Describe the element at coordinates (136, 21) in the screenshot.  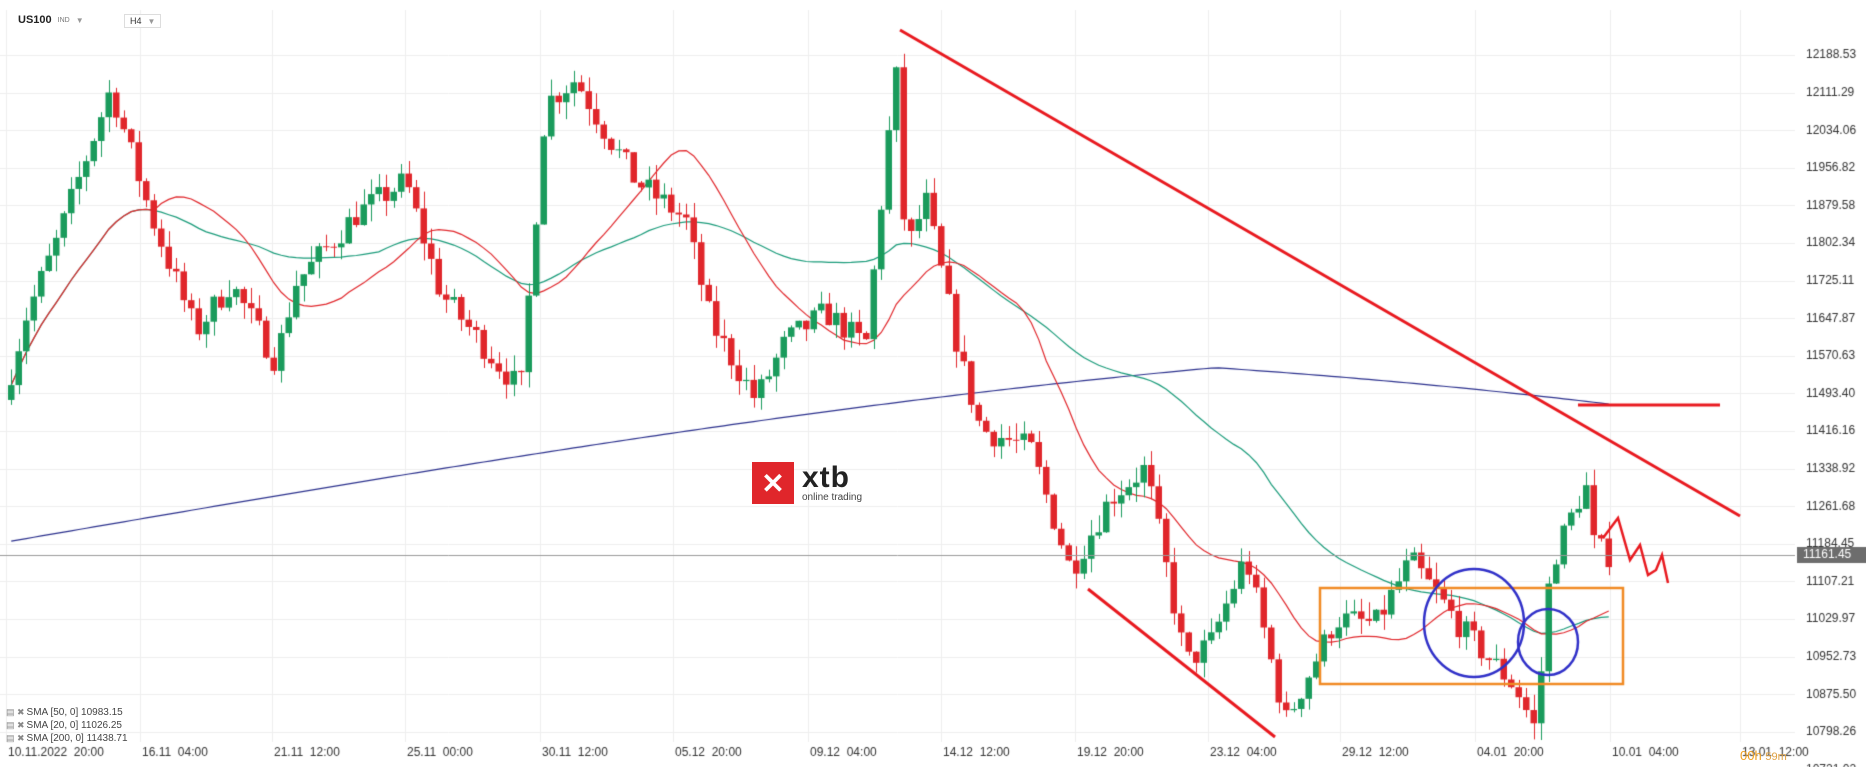
I see `timeframe-label: H4` at that location.